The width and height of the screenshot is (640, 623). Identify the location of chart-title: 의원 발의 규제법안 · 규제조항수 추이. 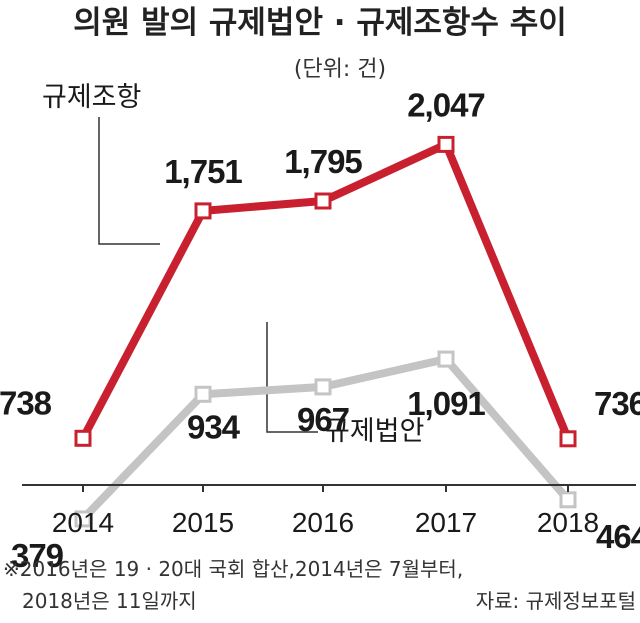
(320, 23).